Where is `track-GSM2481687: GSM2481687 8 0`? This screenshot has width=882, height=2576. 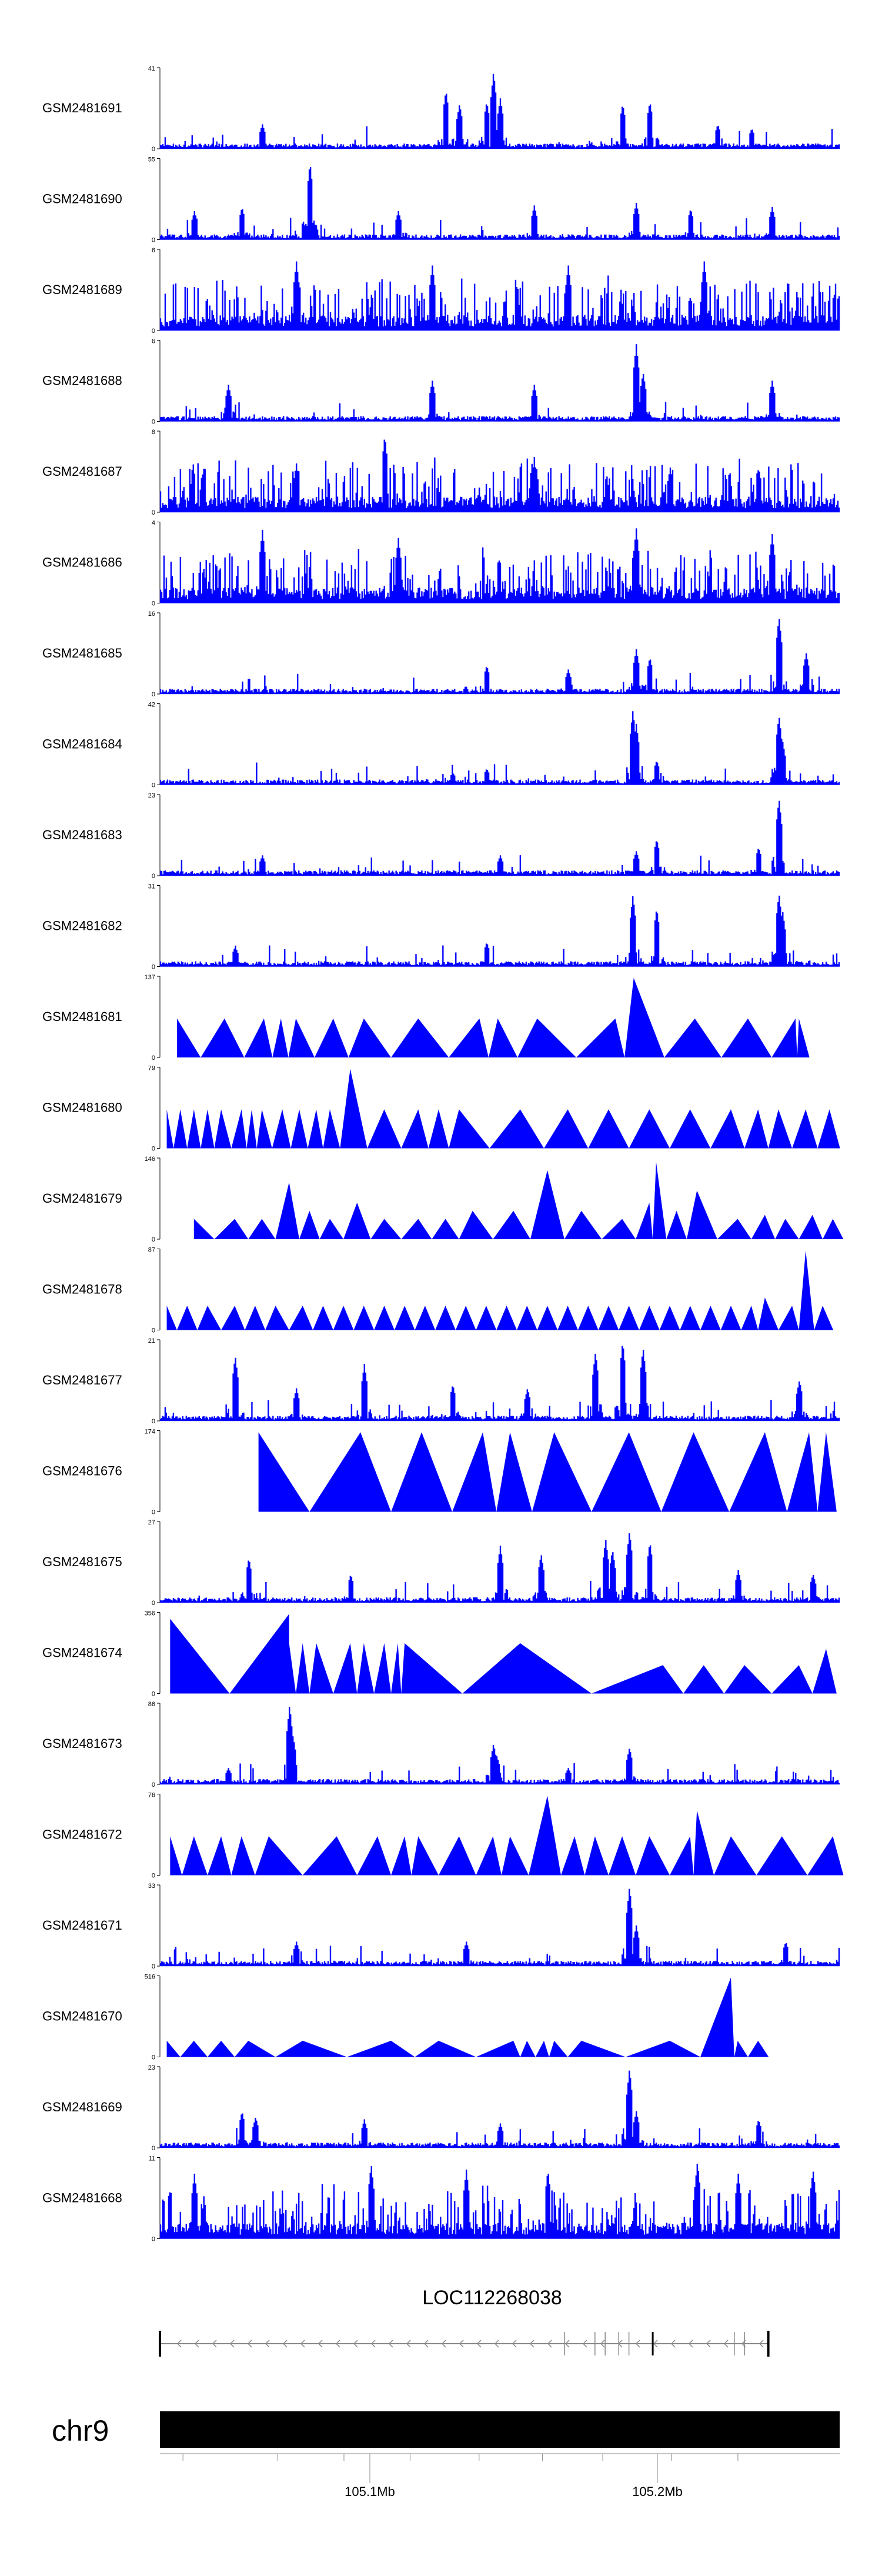
track-GSM2481687: GSM2481687 8 0 is located at coordinates (441, 472).